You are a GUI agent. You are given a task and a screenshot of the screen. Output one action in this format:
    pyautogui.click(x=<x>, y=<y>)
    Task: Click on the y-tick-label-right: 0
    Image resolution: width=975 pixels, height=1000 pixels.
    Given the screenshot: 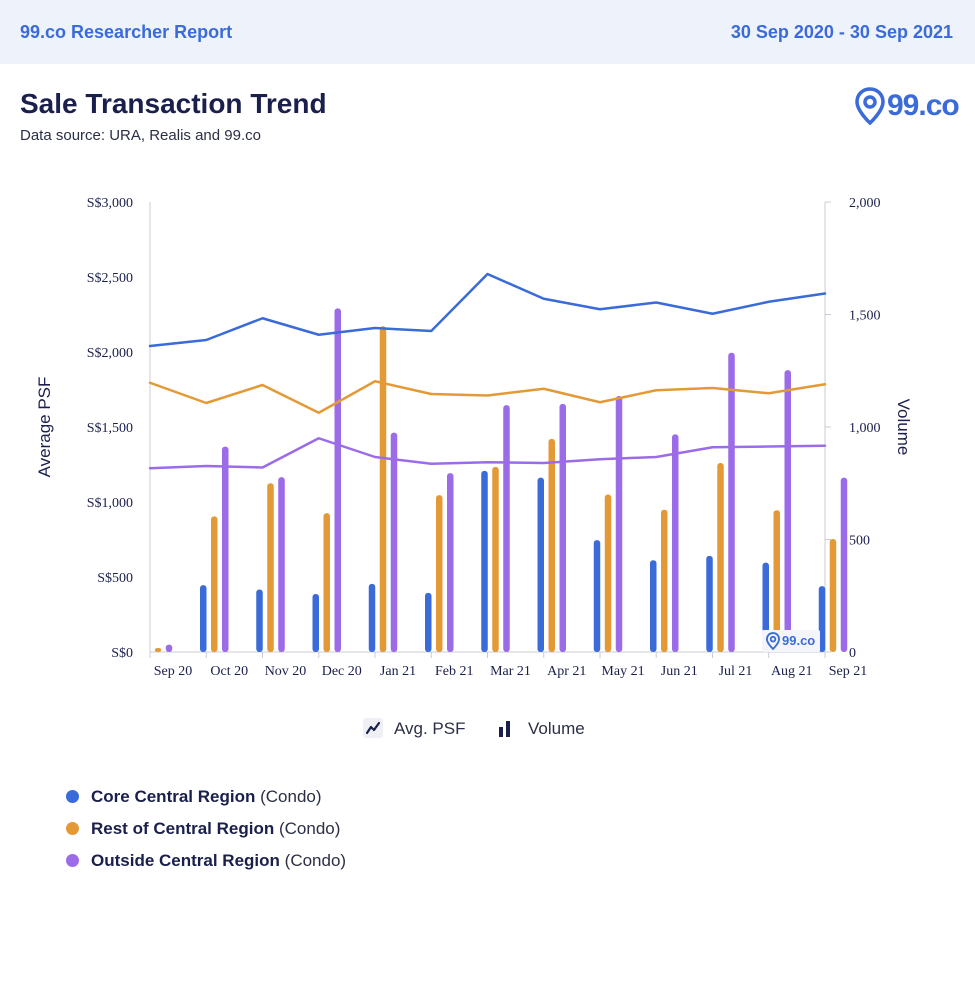 What is the action you would take?
    pyautogui.click(x=852, y=653)
    